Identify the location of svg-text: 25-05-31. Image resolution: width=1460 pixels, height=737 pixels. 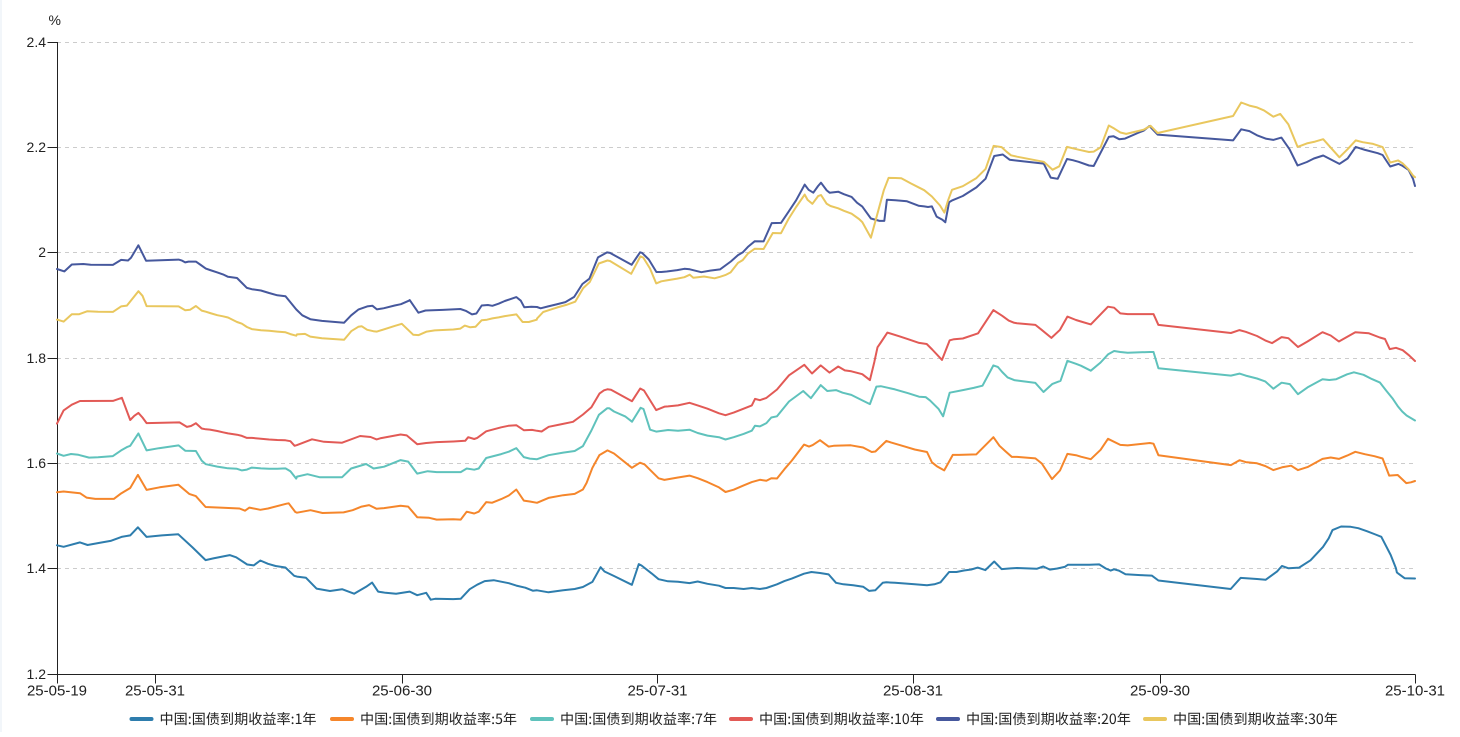
(155, 691).